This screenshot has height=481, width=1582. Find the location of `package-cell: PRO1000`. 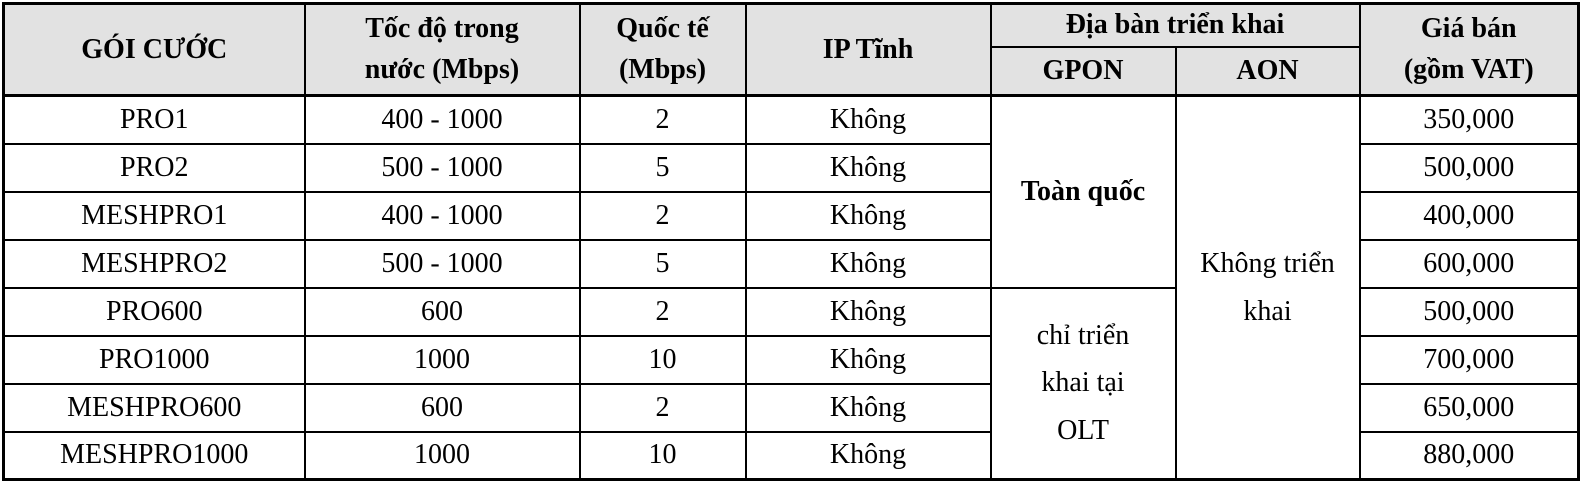

package-cell: PRO1000 is located at coordinates (154, 359).